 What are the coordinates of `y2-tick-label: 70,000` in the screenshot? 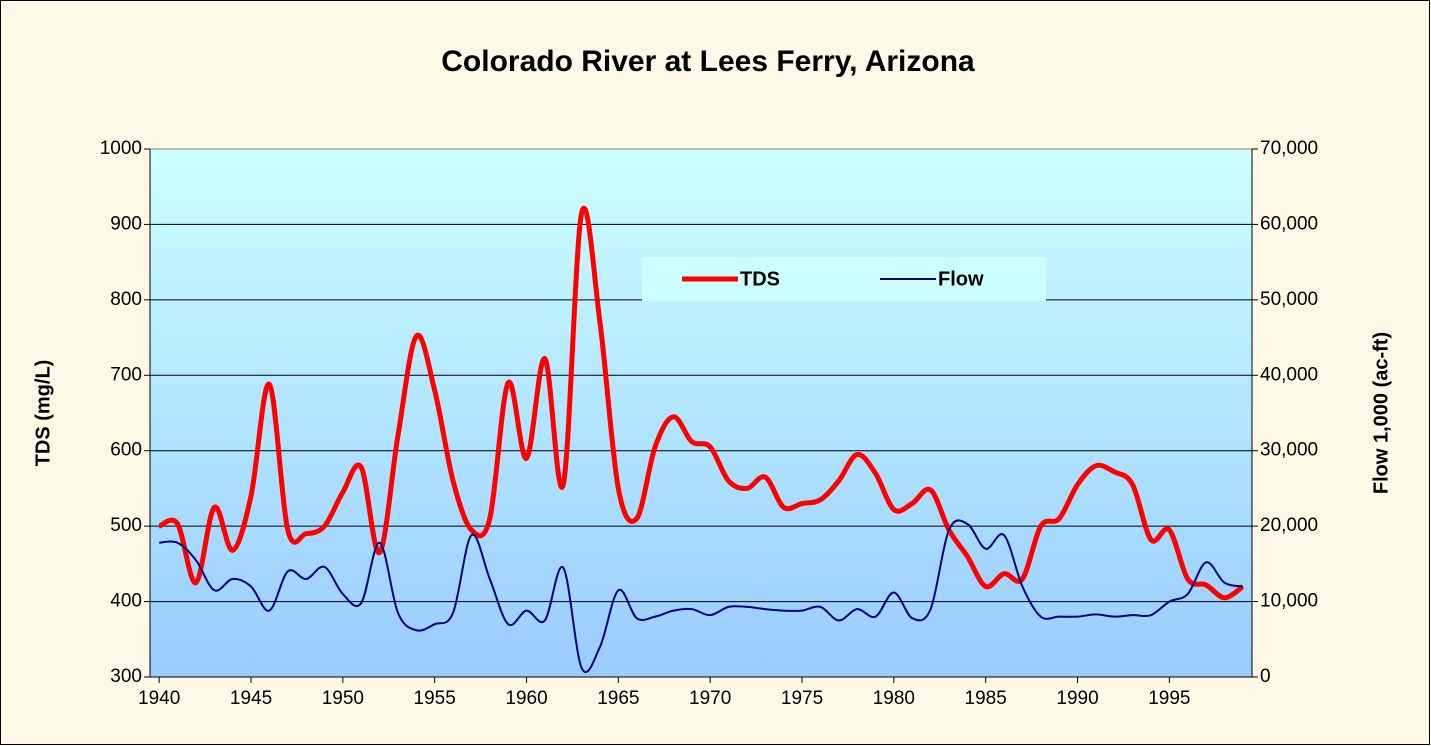 It's located at (1289, 148).